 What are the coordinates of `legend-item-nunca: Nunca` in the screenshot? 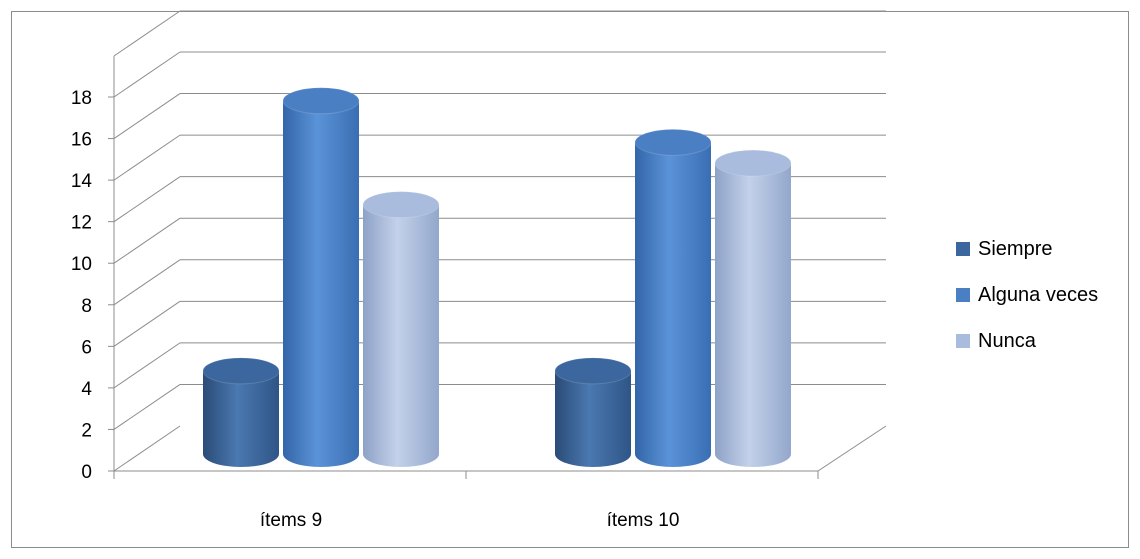 It's located at (1027, 341).